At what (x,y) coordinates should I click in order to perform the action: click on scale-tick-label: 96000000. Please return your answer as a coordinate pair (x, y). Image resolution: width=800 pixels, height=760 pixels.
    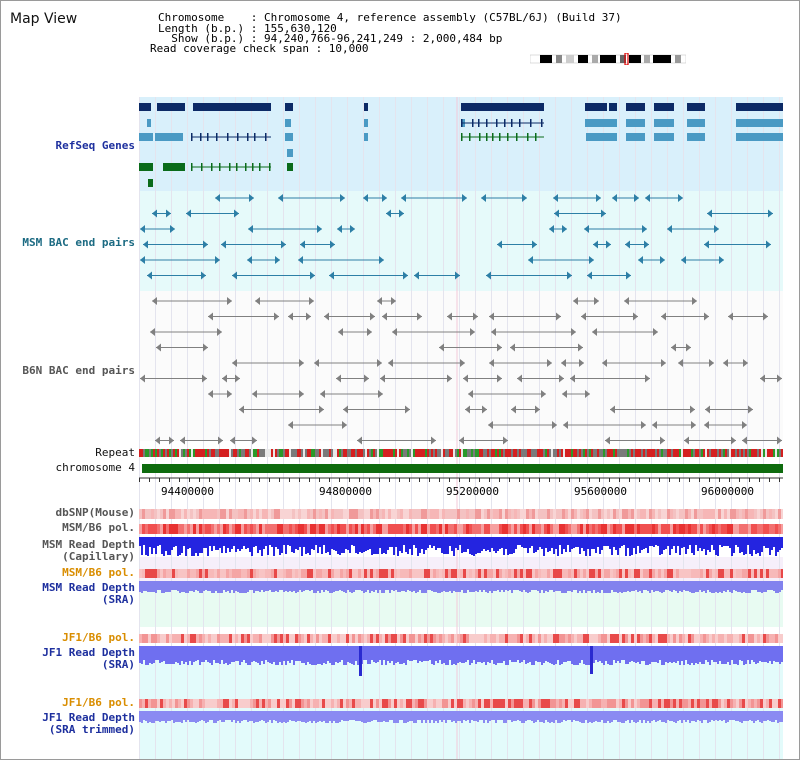
    Looking at the image, I should click on (727, 491).